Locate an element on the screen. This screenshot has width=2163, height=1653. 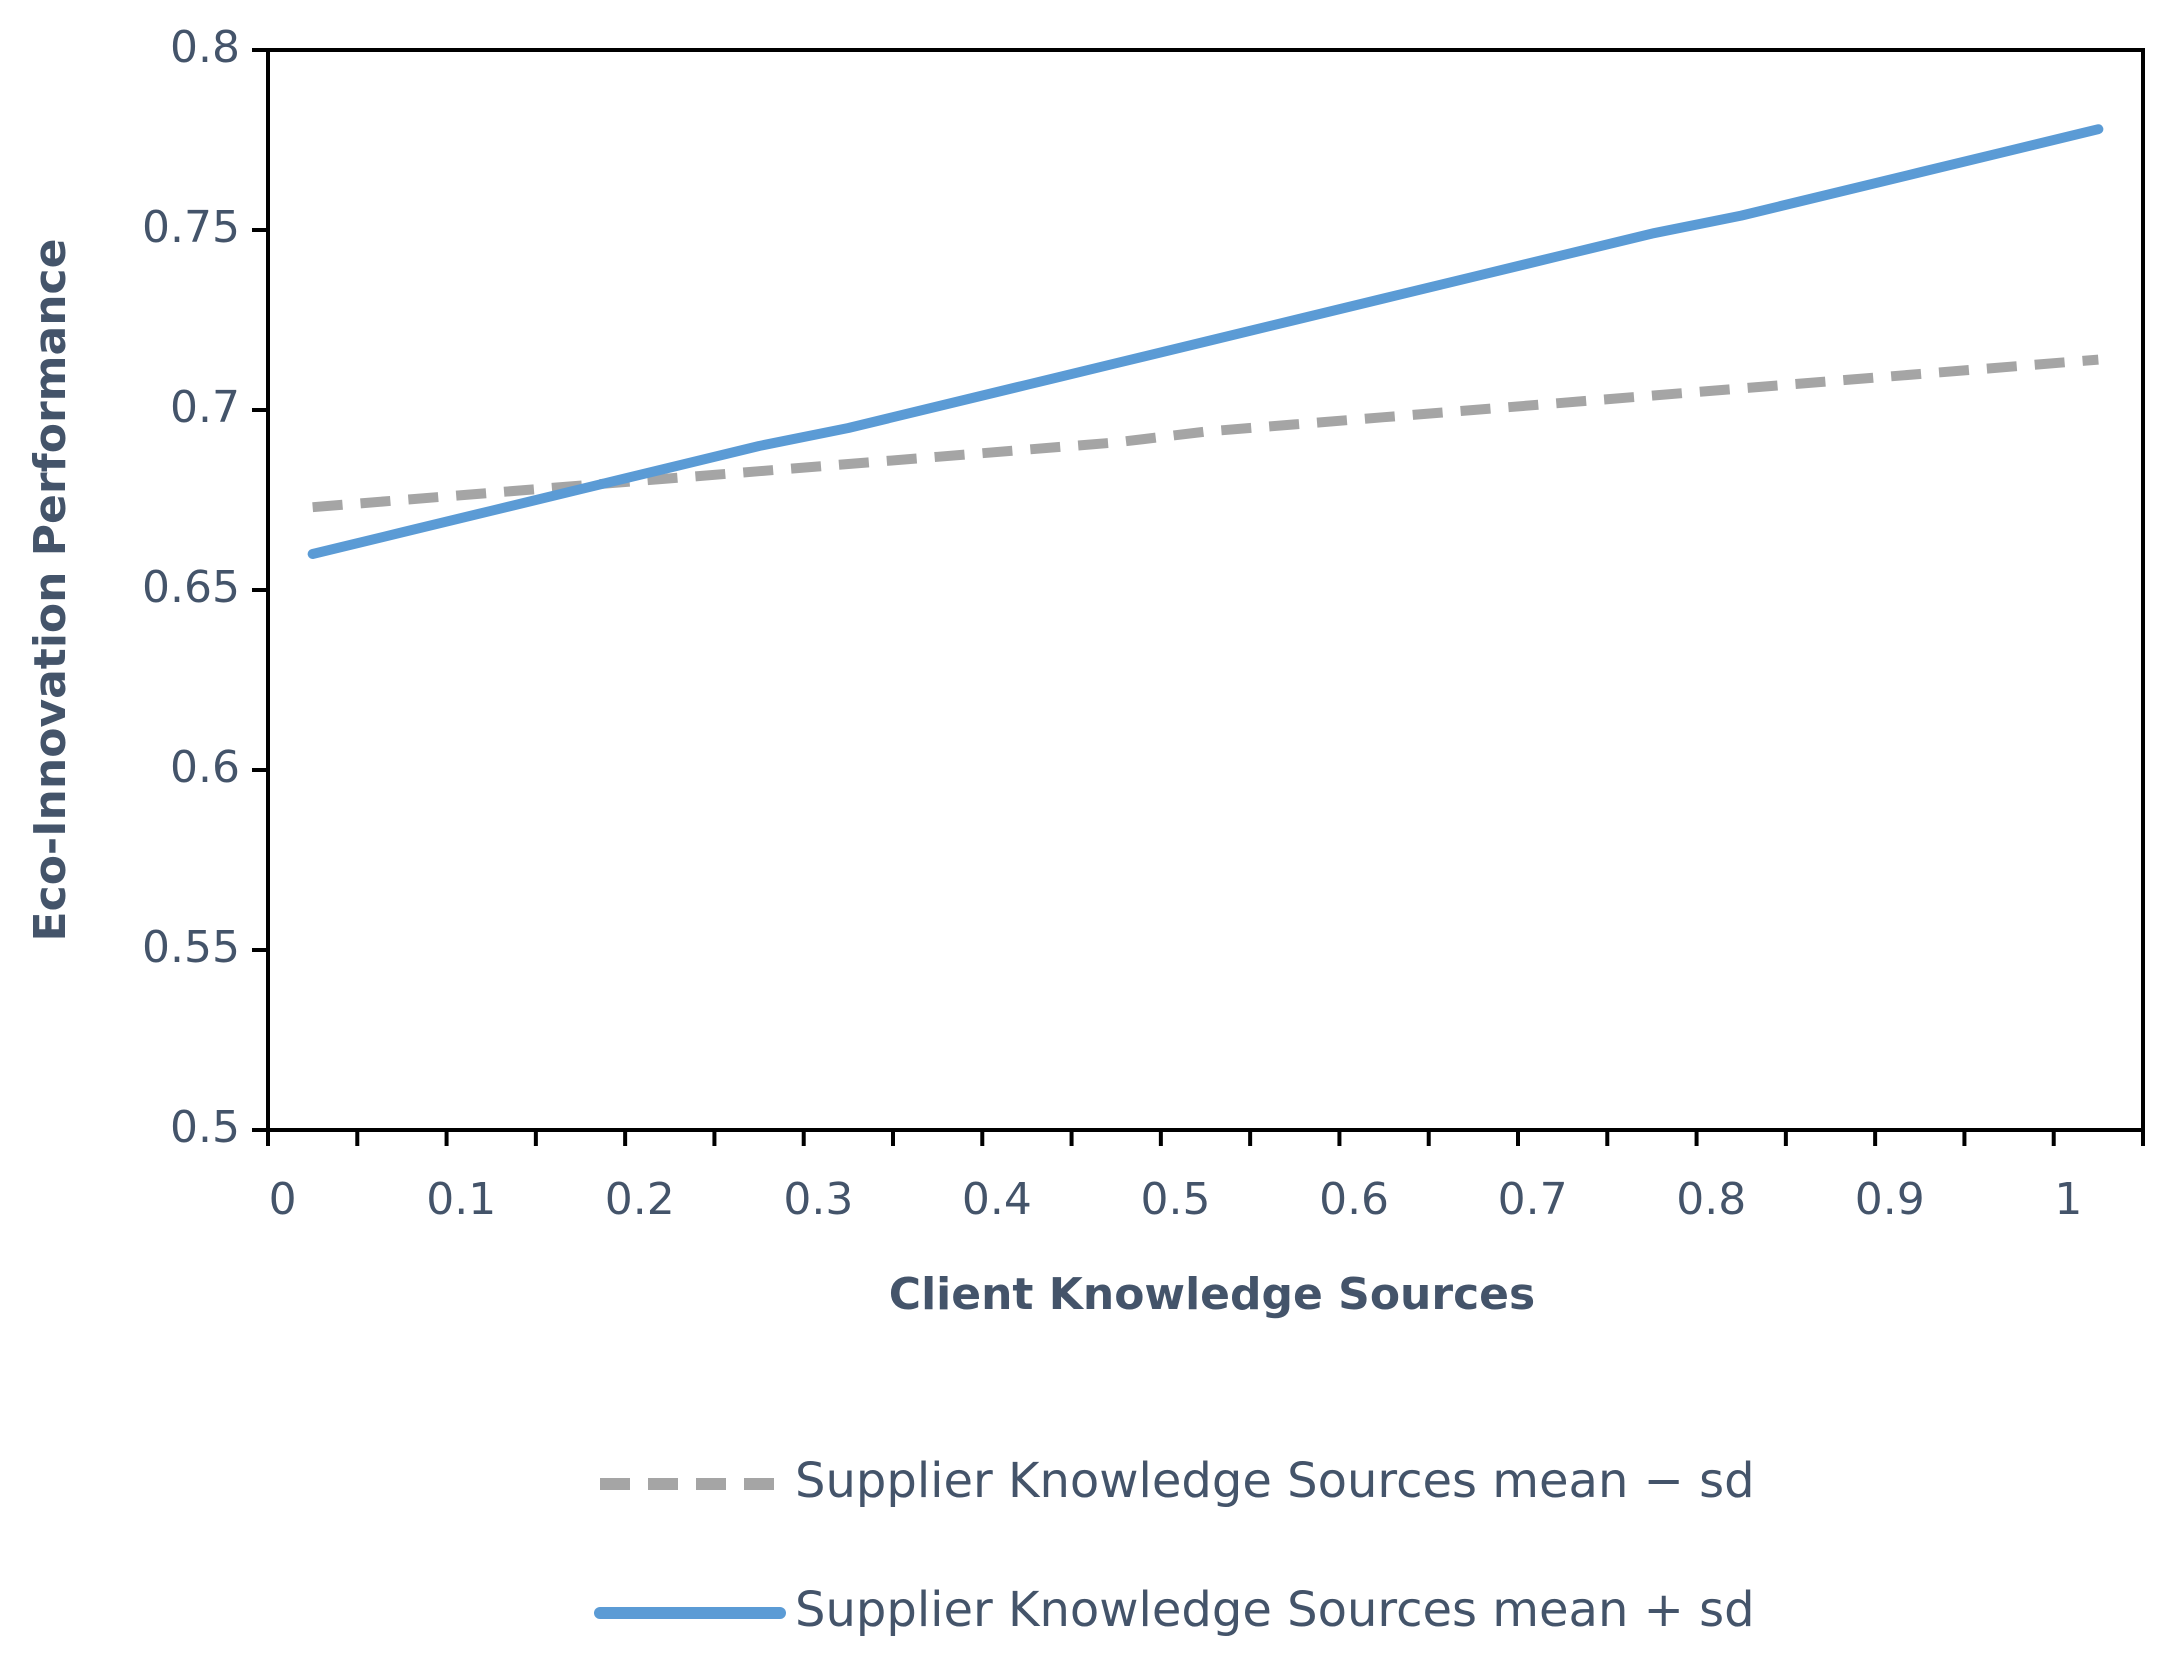
x-tick-label: 0.3 is located at coordinates (818, 1199).